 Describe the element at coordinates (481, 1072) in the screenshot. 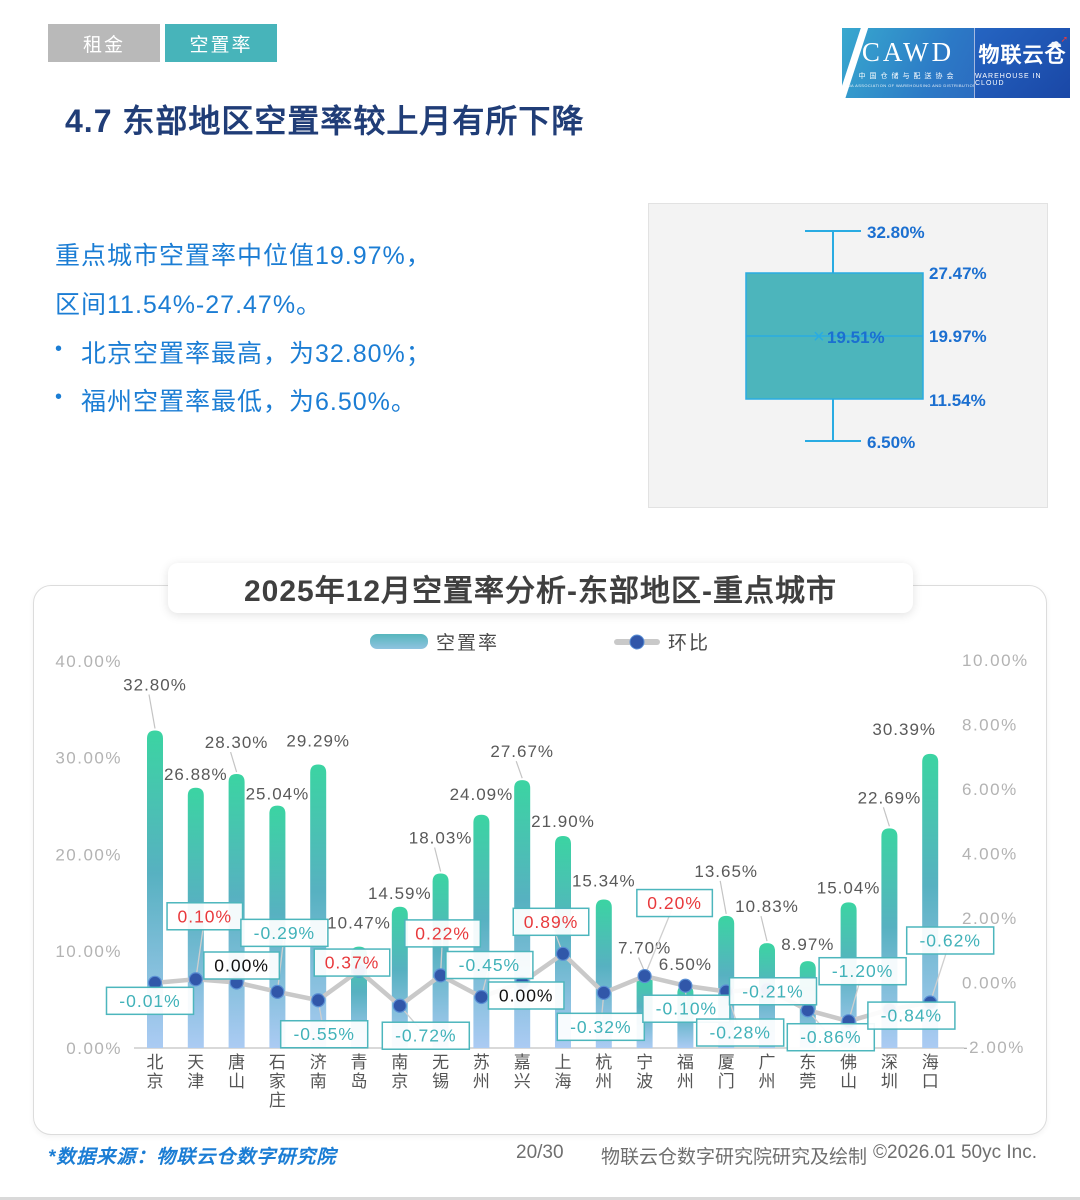

I see `x-axis-label: 苏州` at that location.